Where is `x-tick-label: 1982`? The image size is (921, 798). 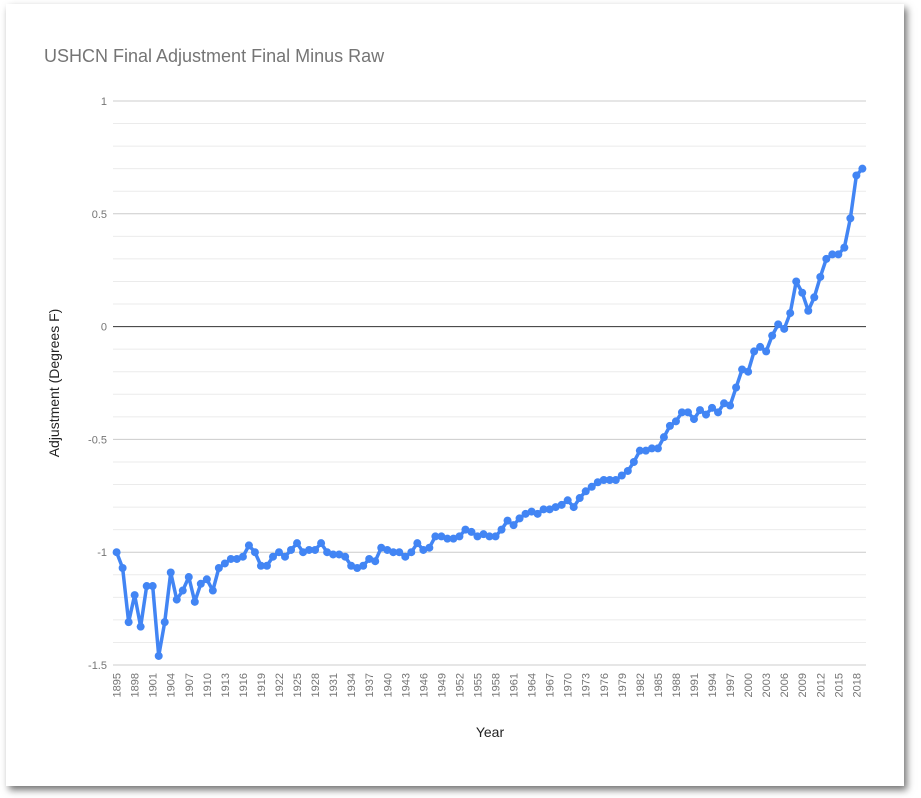 x-tick-label: 1982 is located at coordinates (641, 685).